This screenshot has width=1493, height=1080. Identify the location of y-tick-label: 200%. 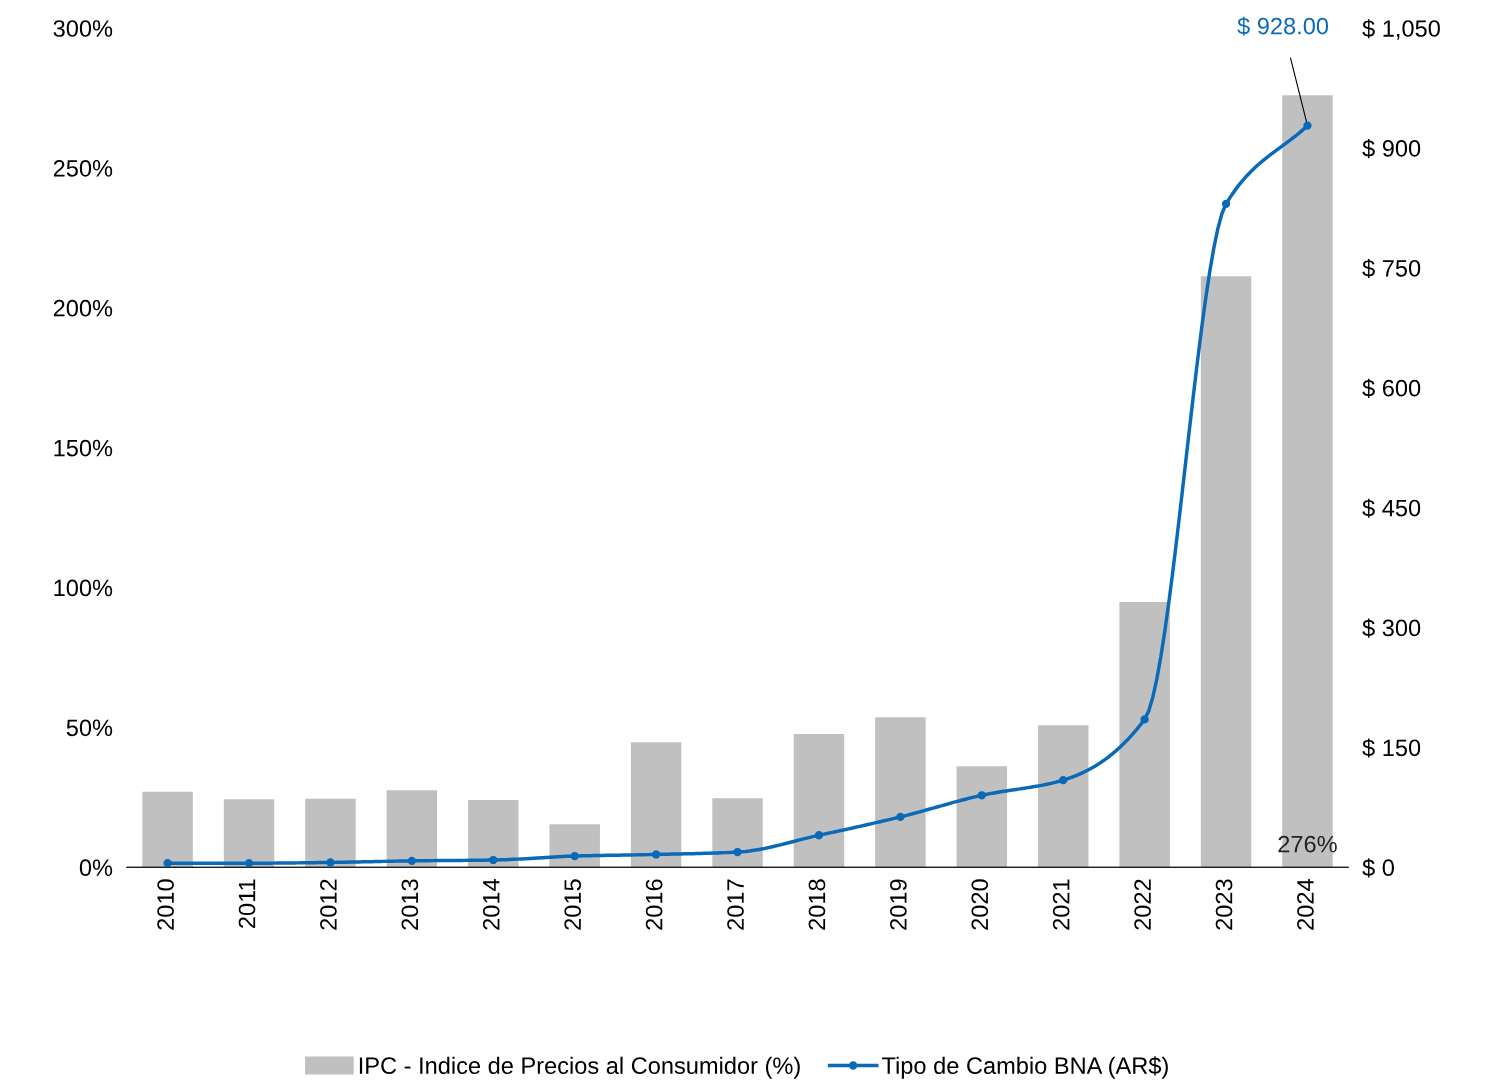
(83, 308).